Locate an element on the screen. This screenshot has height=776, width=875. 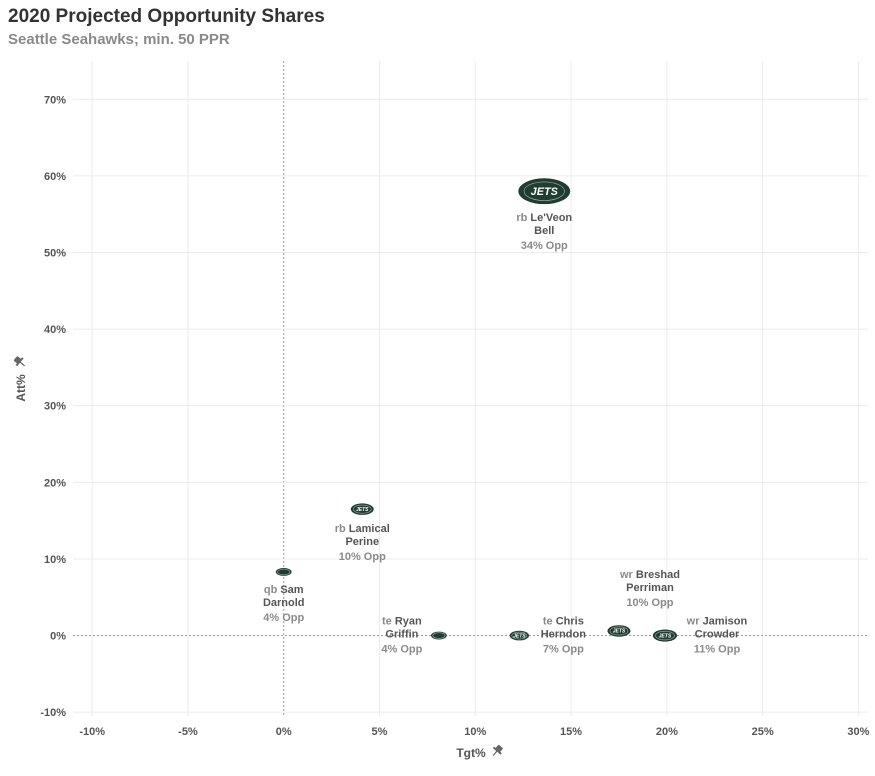
last-name-text: Crowder is located at coordinates (717, 635).